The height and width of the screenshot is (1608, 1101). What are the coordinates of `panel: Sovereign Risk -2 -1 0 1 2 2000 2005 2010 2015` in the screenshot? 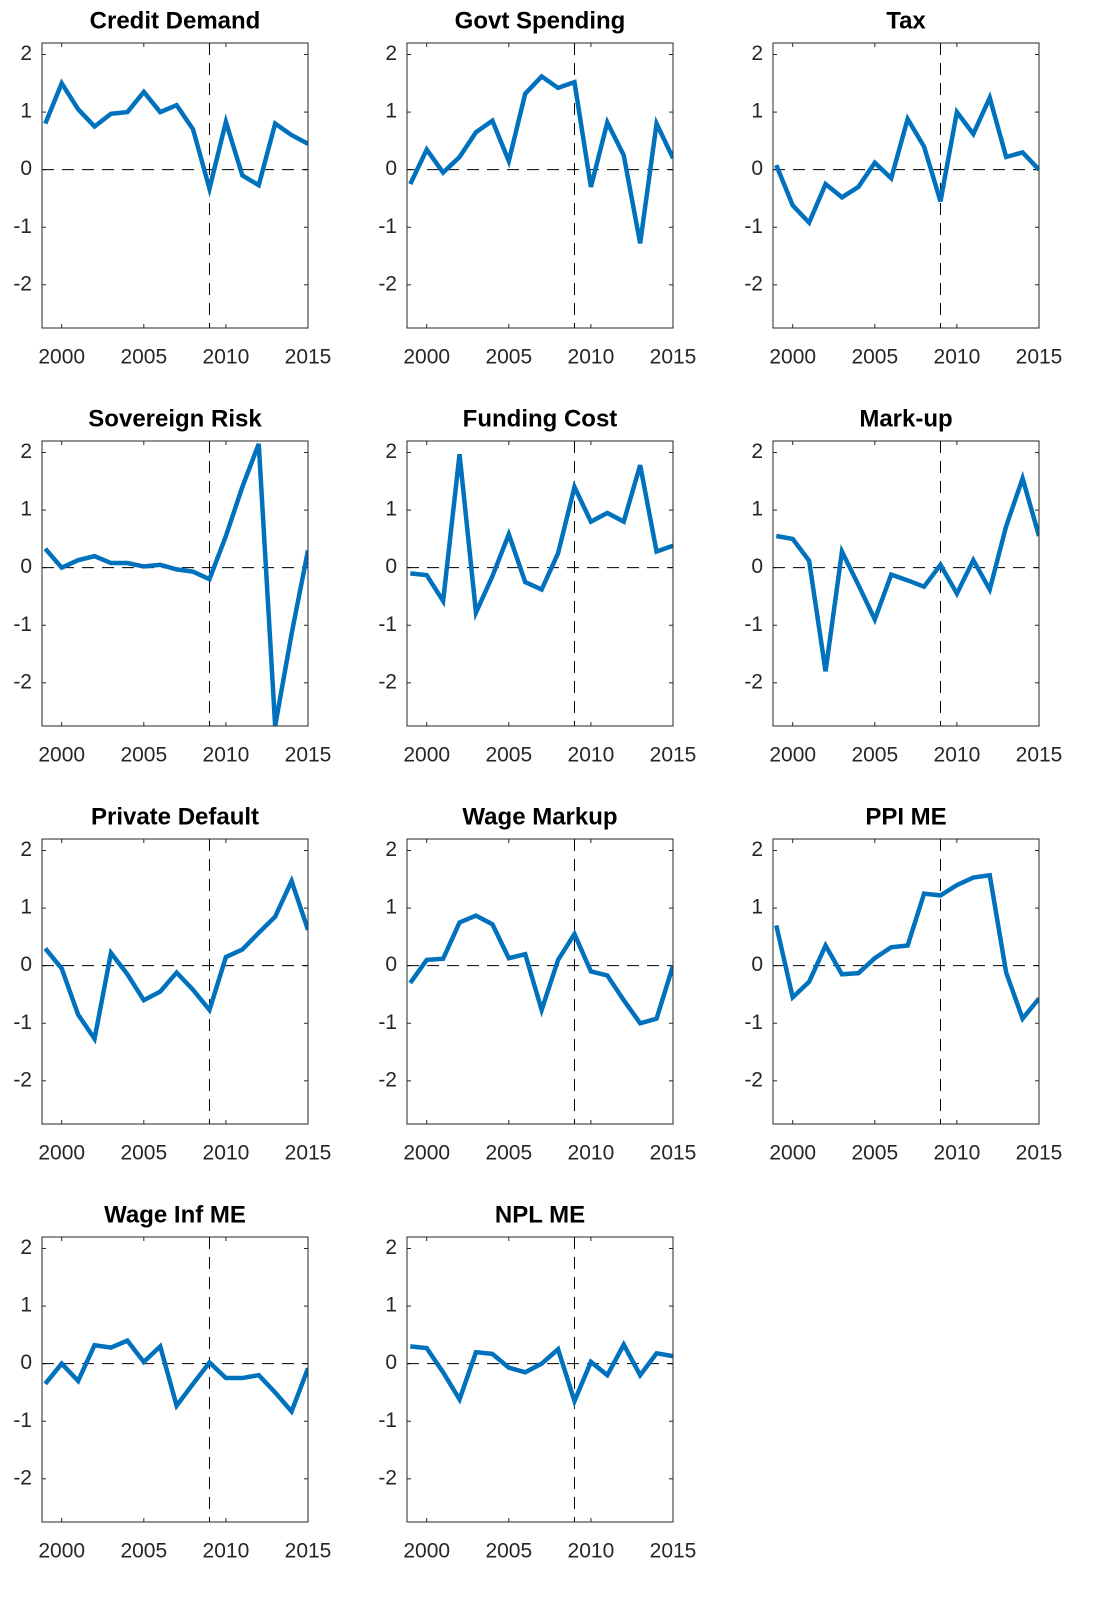 It's located at (172, 585).